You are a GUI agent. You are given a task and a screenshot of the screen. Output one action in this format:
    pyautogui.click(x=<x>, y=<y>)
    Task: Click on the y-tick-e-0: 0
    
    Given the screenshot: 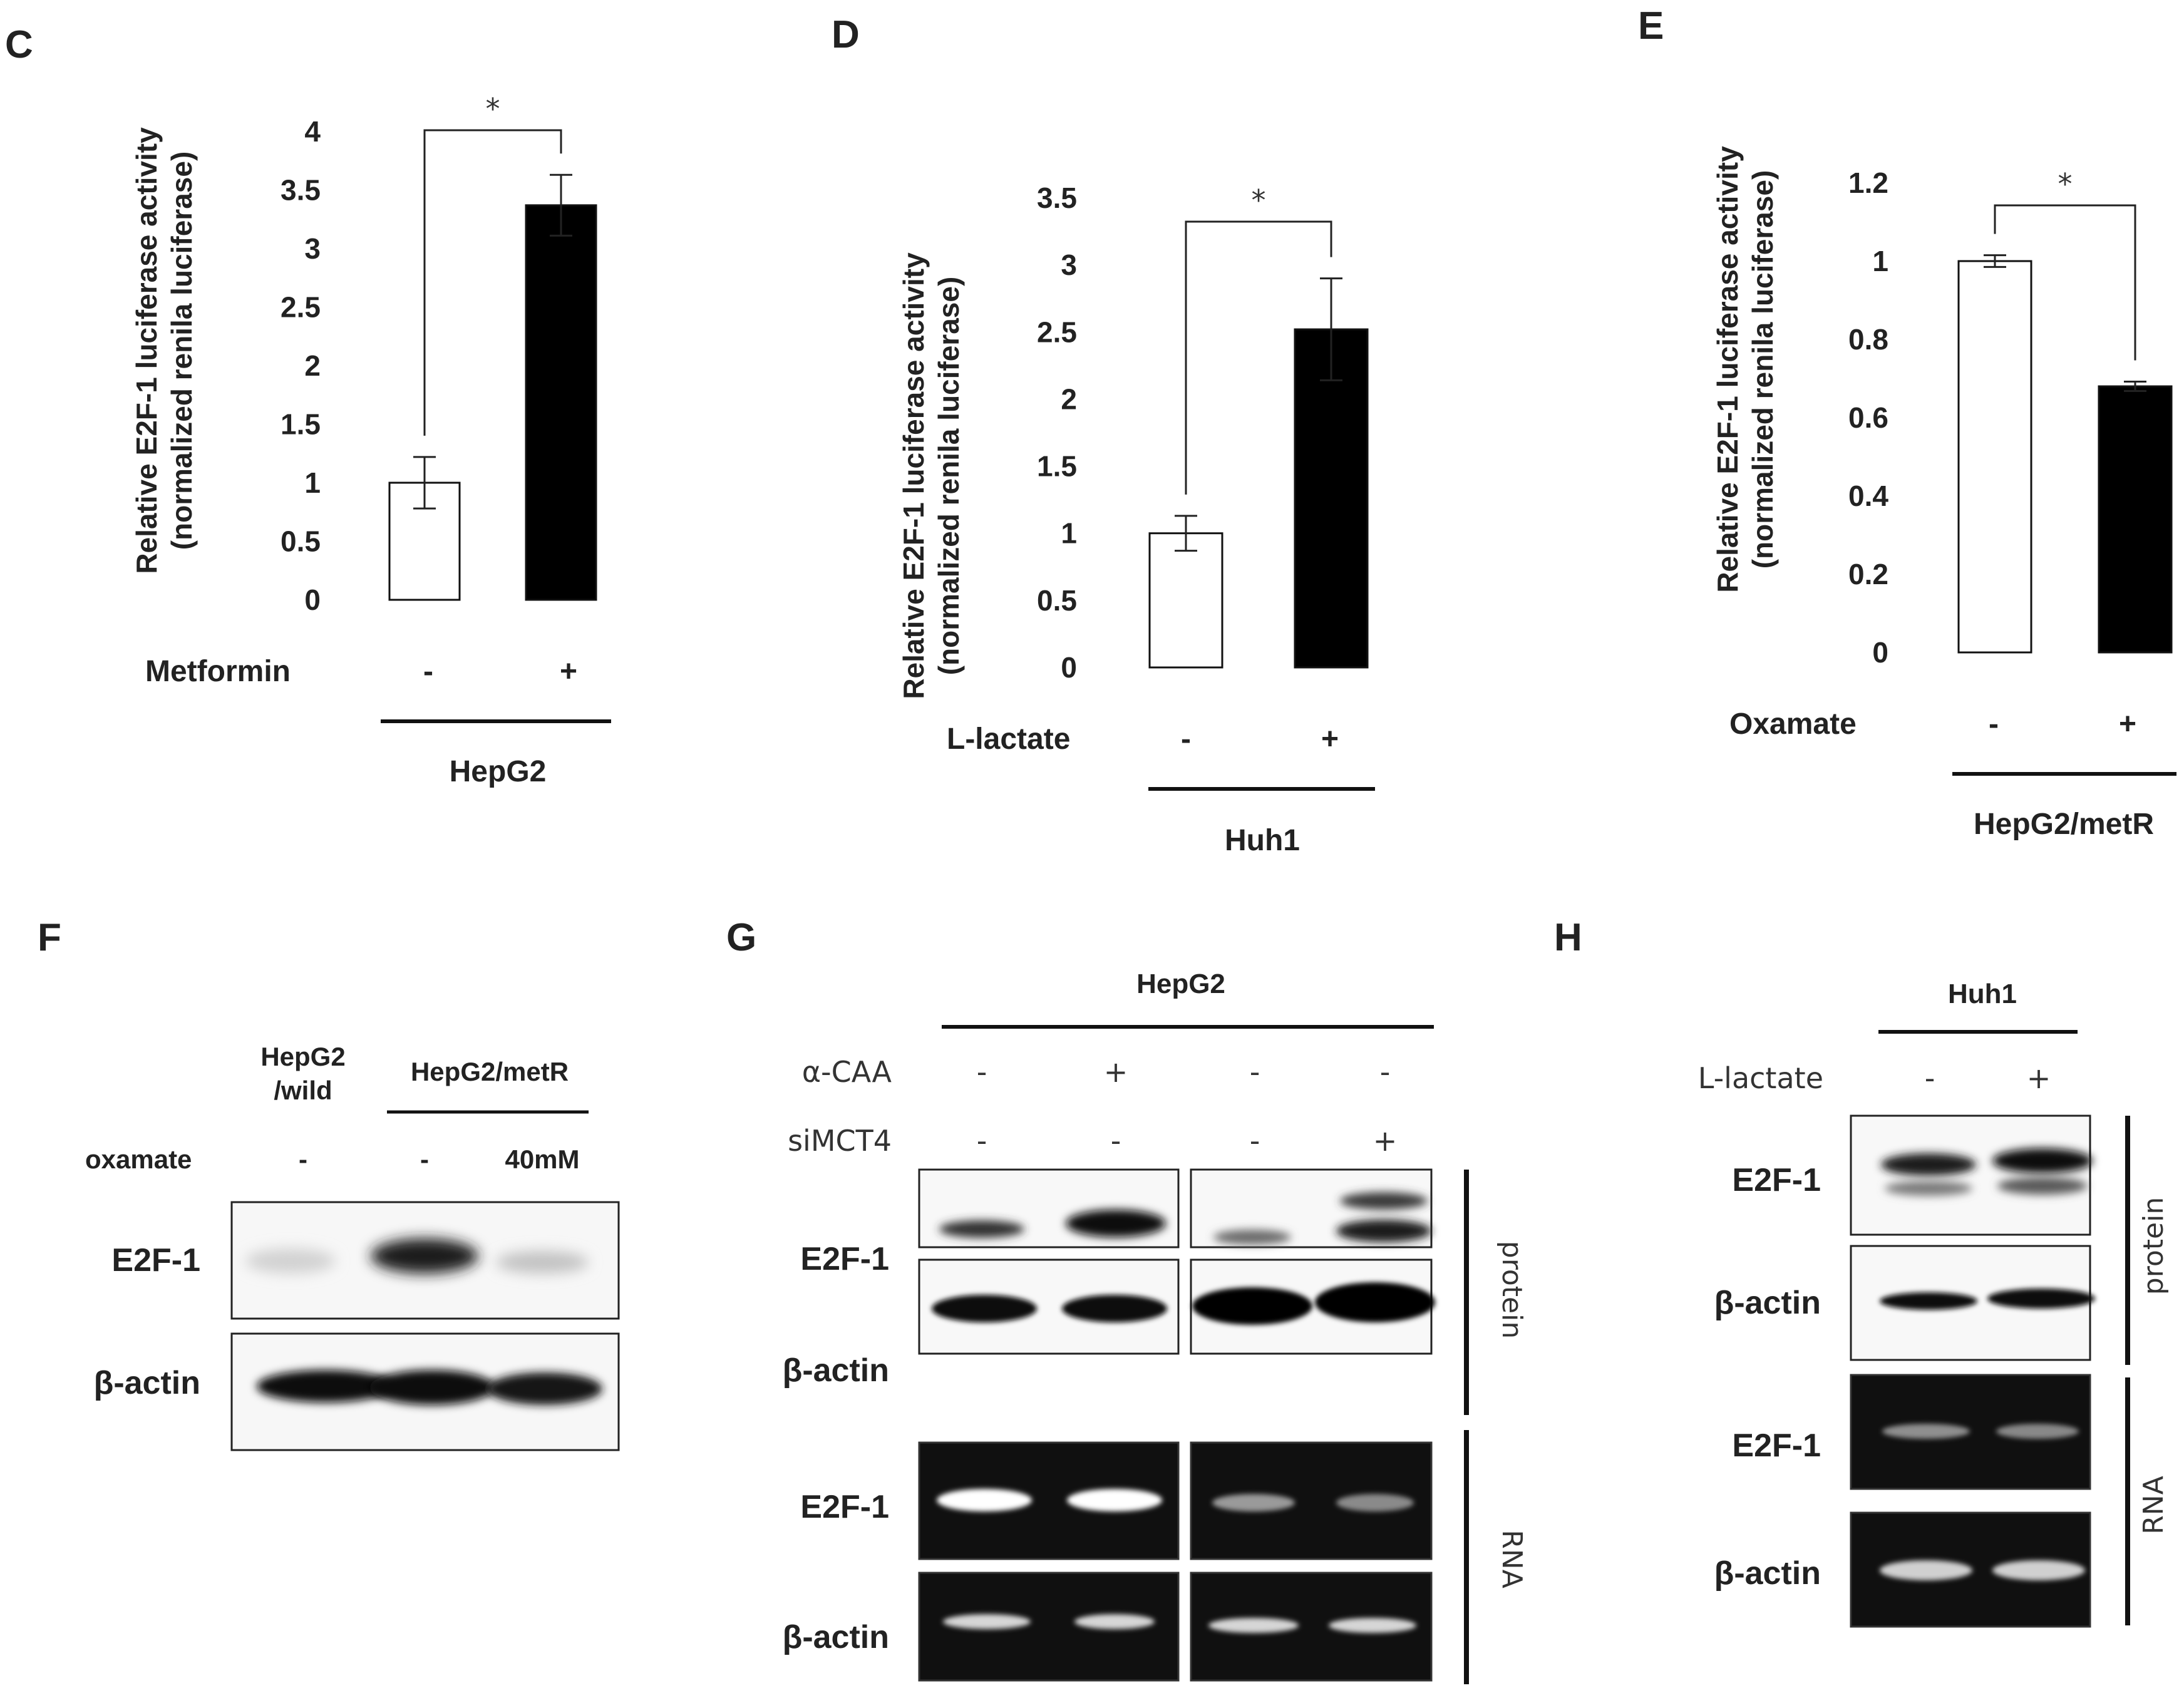 What is the action you would take?
    pyautogui.click(x=1880, y=652)
    